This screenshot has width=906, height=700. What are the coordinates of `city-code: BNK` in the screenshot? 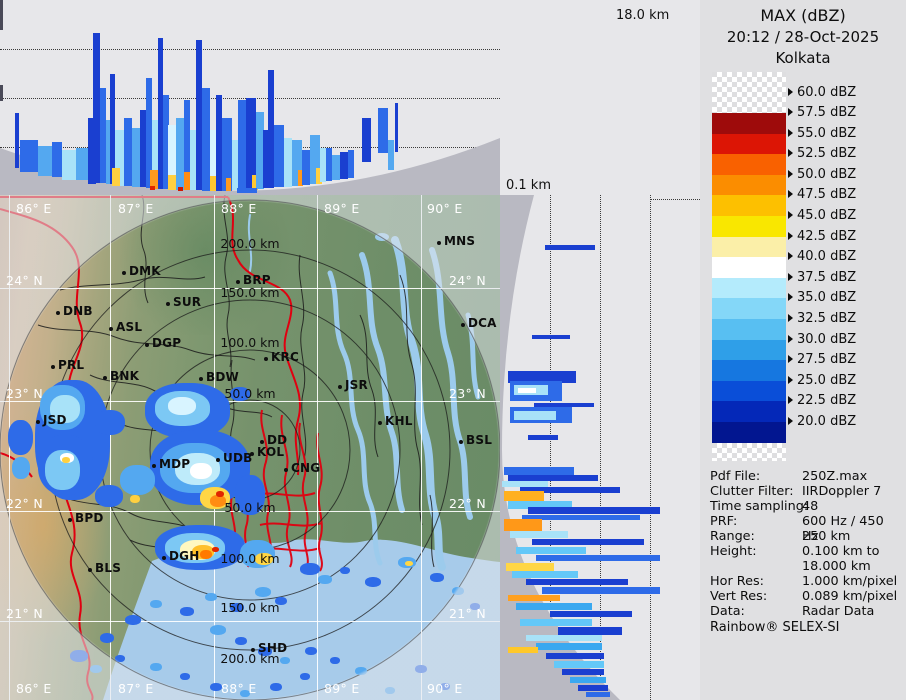 It's located at (125, 376).